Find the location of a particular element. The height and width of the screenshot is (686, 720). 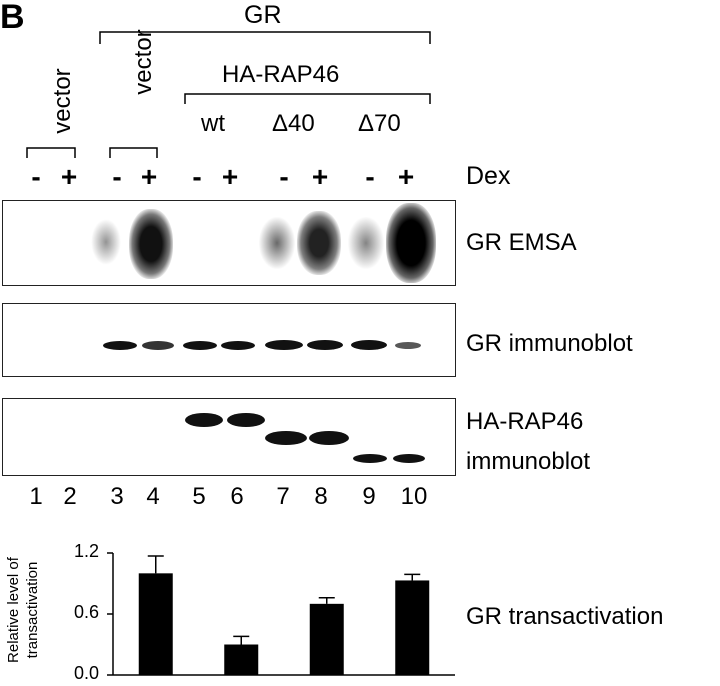

transactivation-label: GR transactivation is located at coordinates (565, 616).